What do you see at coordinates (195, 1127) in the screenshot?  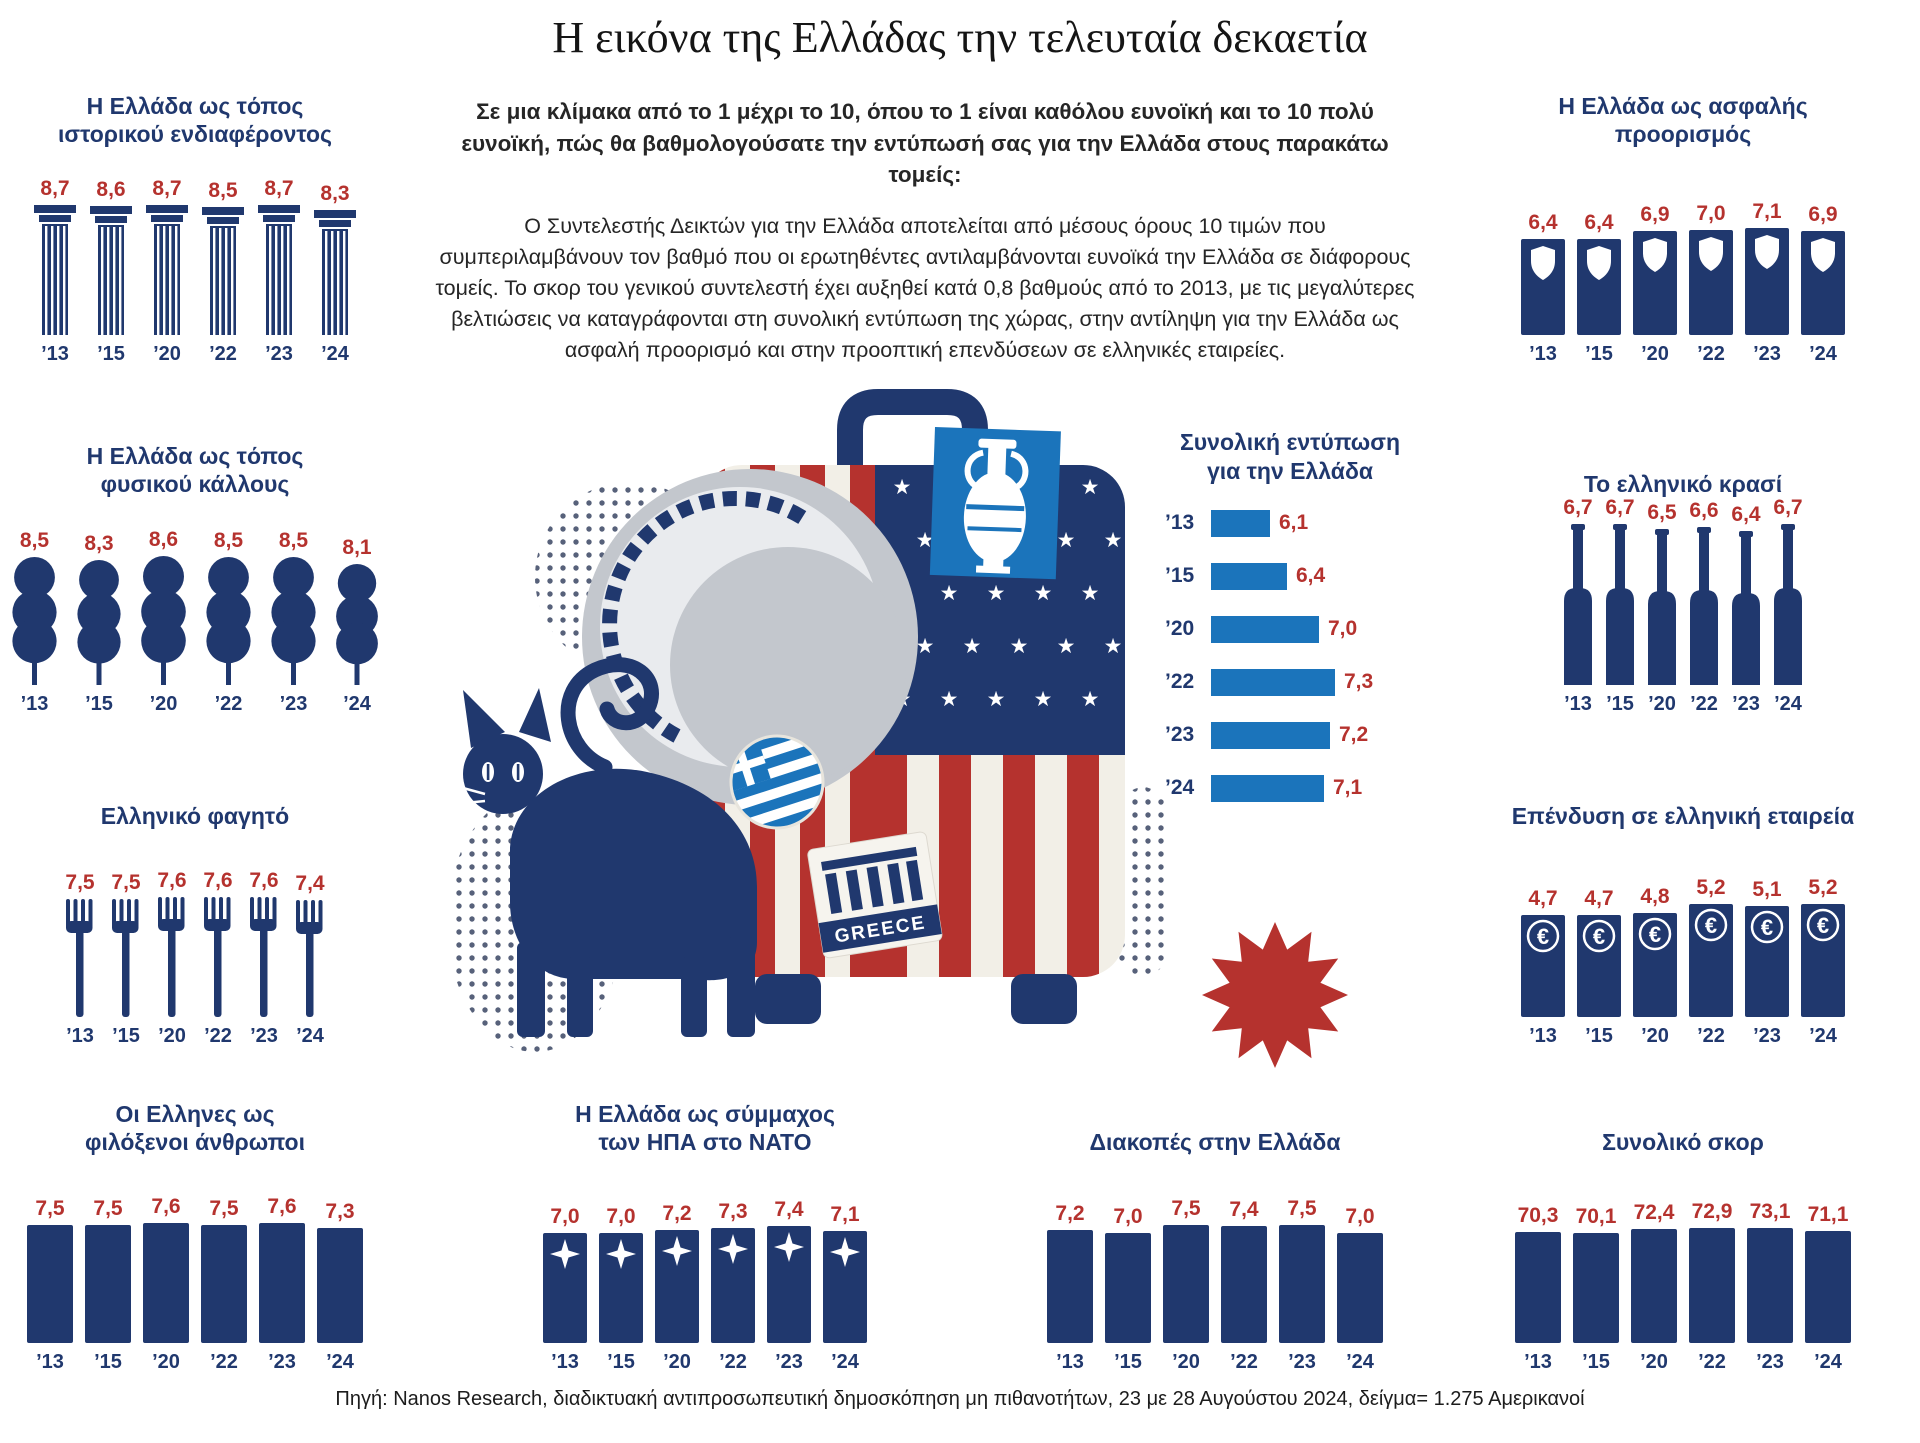 I see `chart-title: Οι Ελληνες ως φιλόξενοι άνθρωποι` at bounding box center [195, 1127].